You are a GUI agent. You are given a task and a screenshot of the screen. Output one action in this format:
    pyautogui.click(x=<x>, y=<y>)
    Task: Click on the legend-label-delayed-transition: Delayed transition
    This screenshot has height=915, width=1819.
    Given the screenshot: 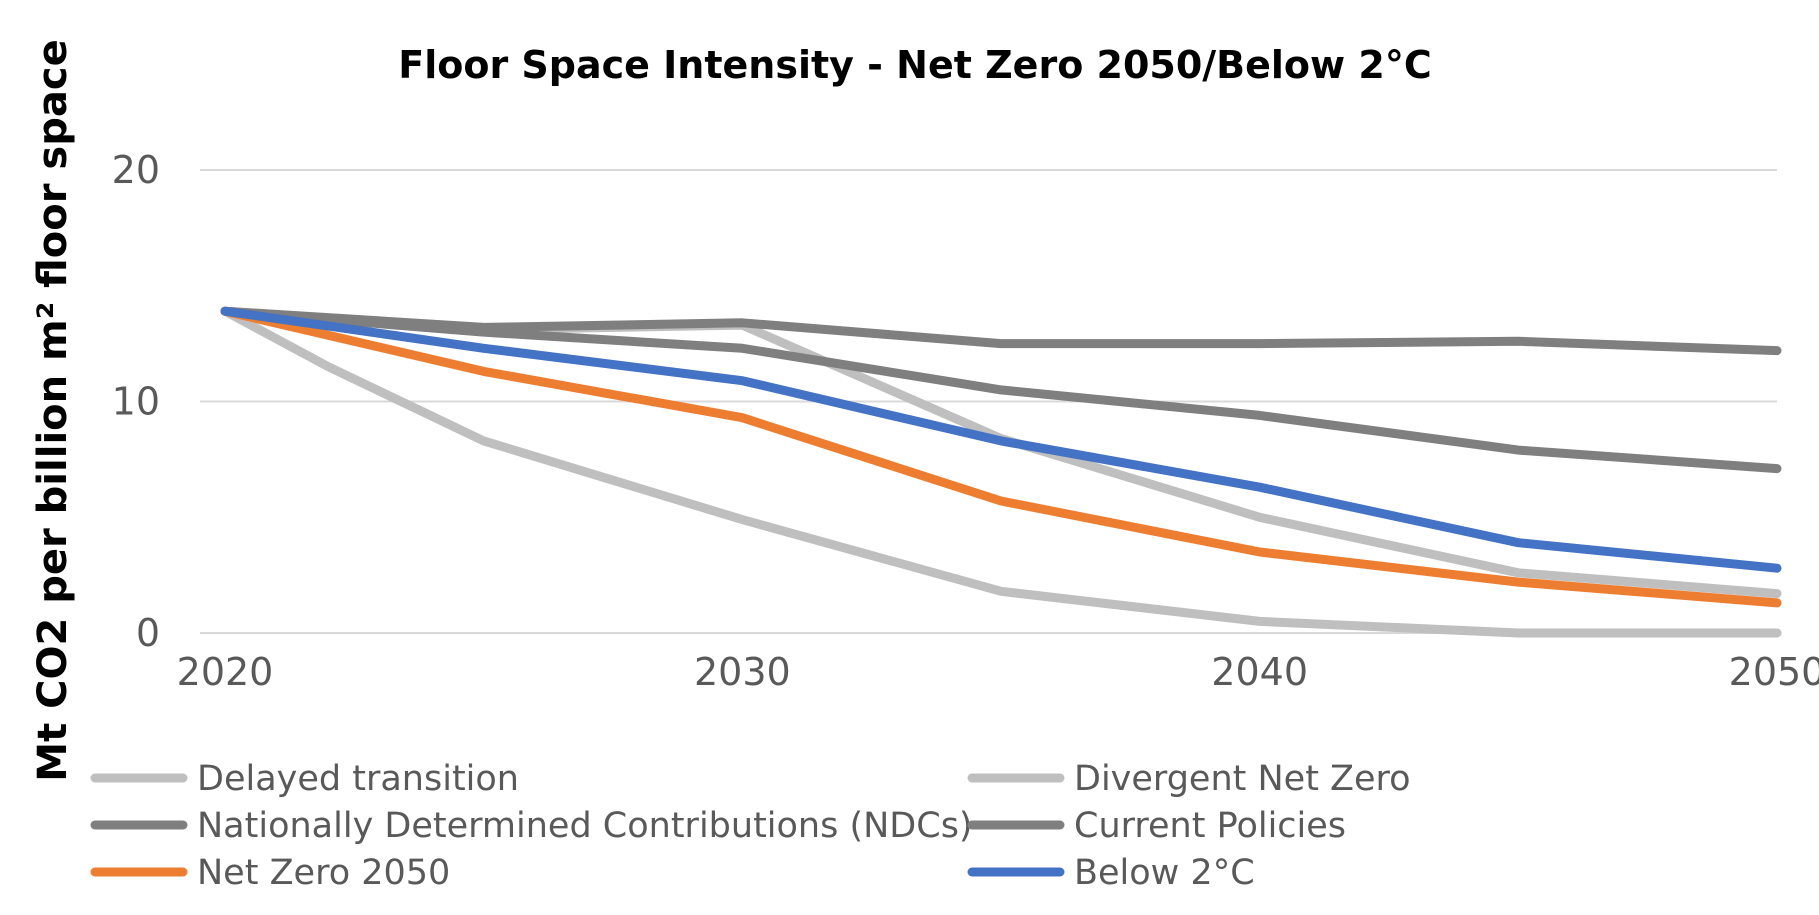 What is the action you would take?
    pyautogui.click(x=358, y=779)
    